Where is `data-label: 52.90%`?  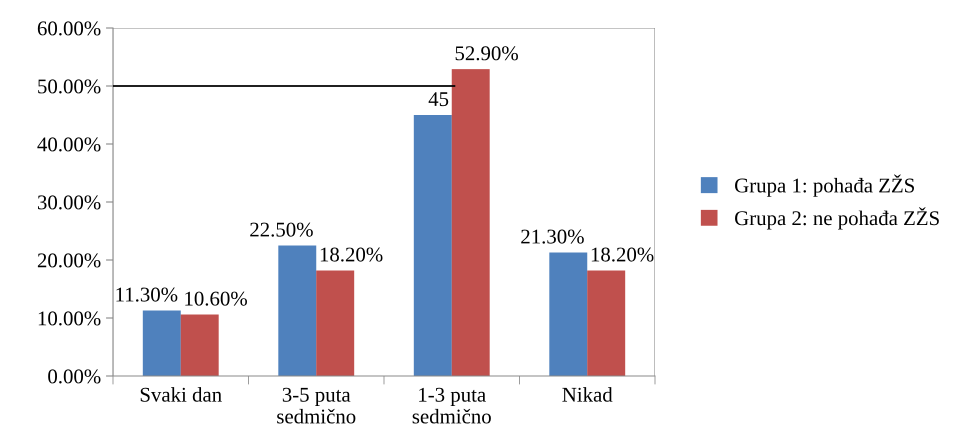 data-label: 52.90% is located at coordinates (487, 53).